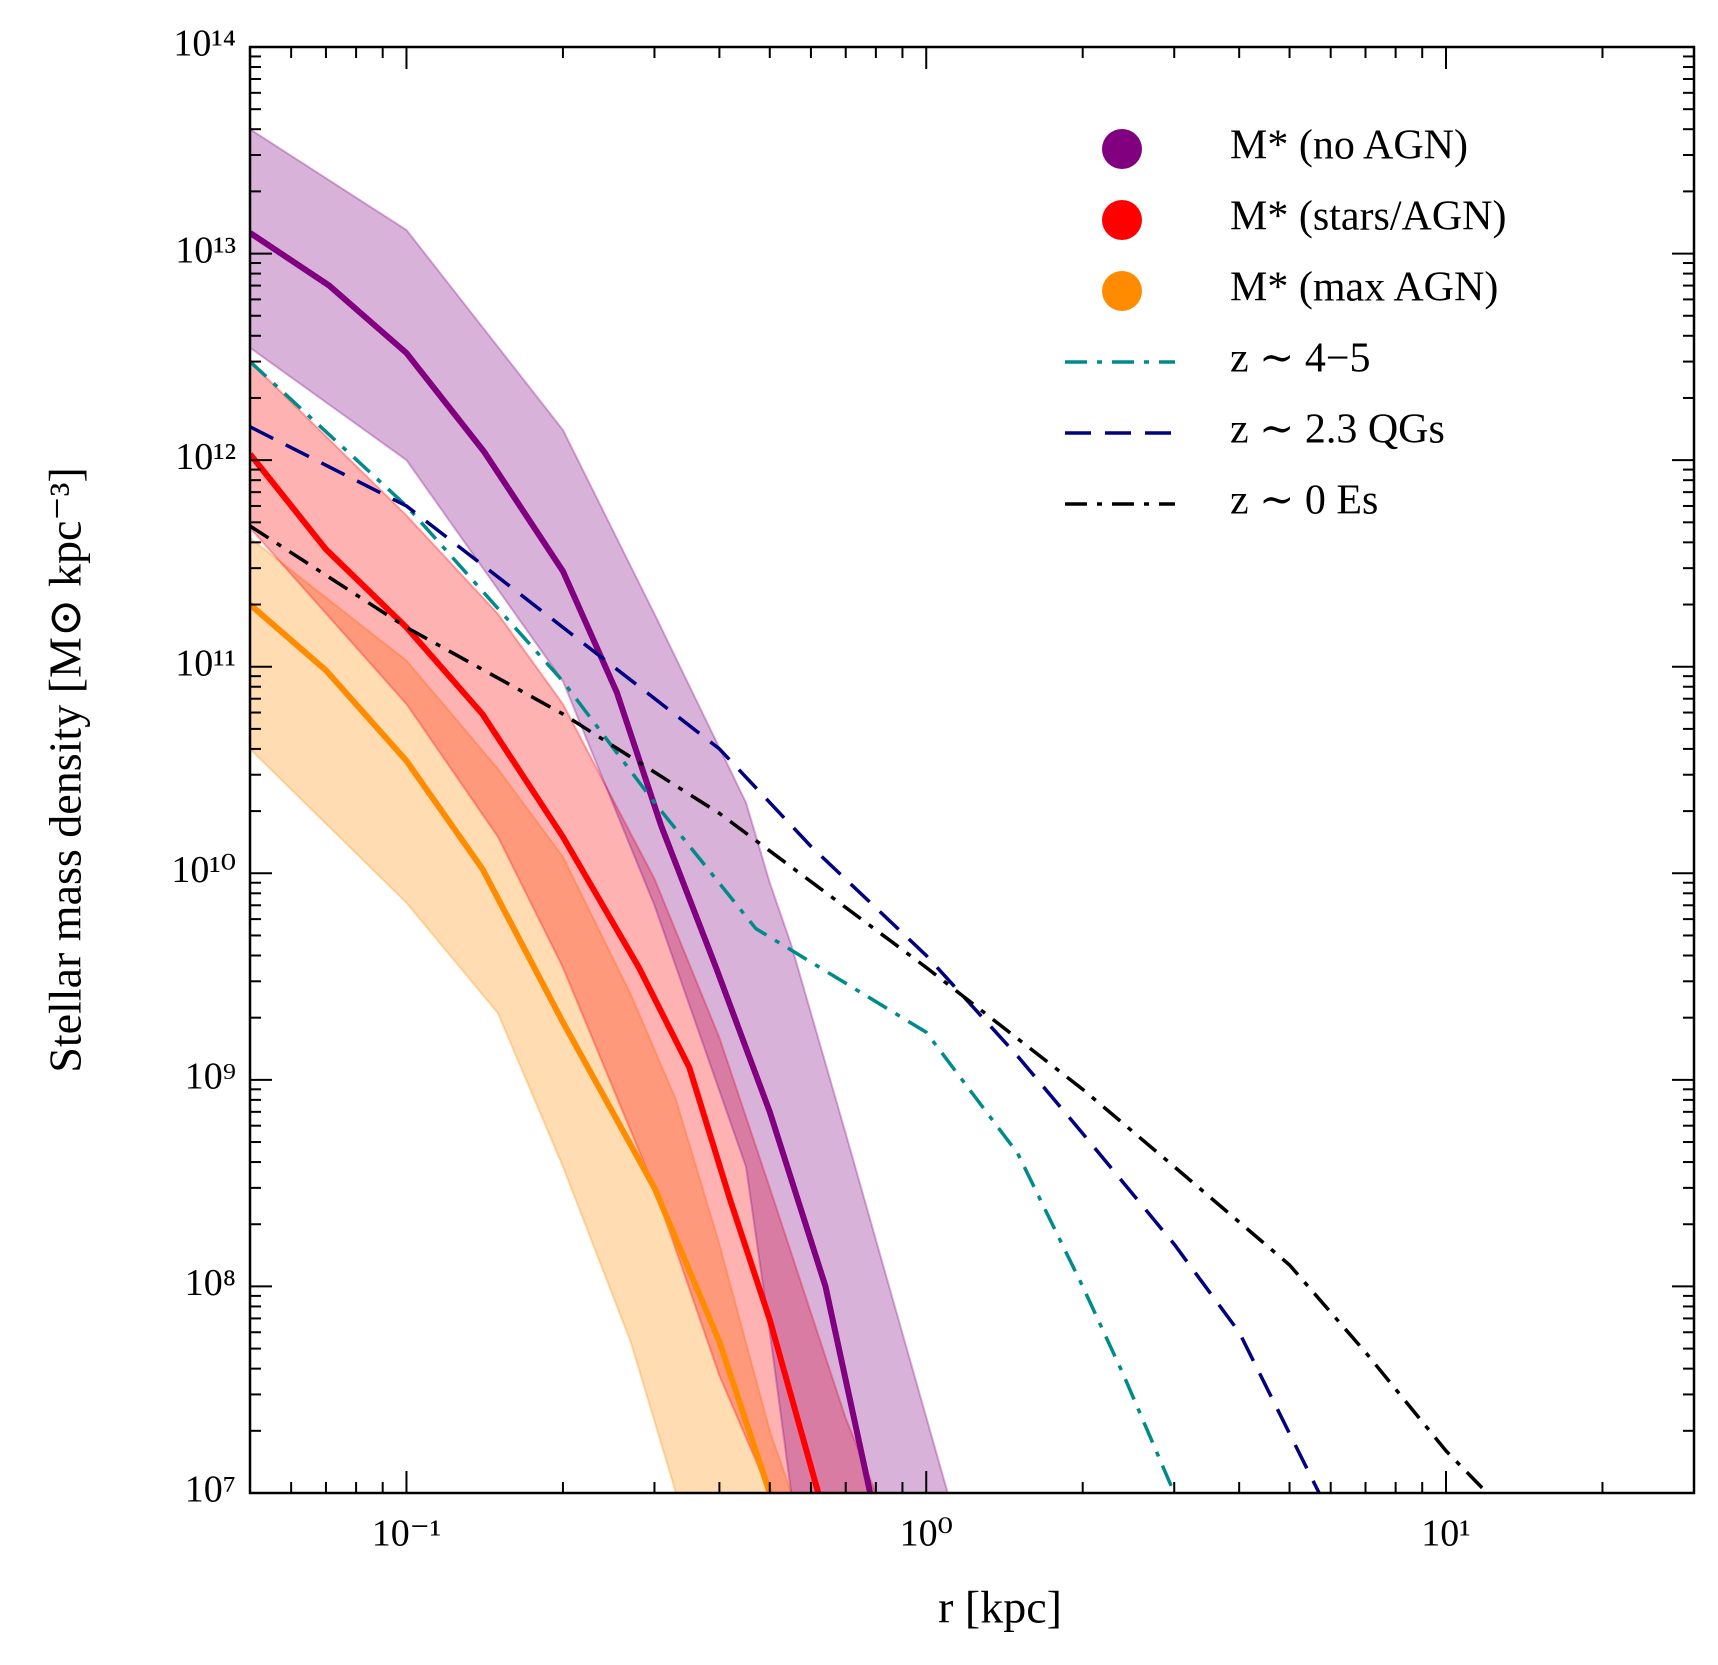  What do you see at coordinates (65, 770) in the screenshot?
I see `y-axis-label: Stellar mass density [M⊙ kpc⁻³]` at bounding box center [65, 770].